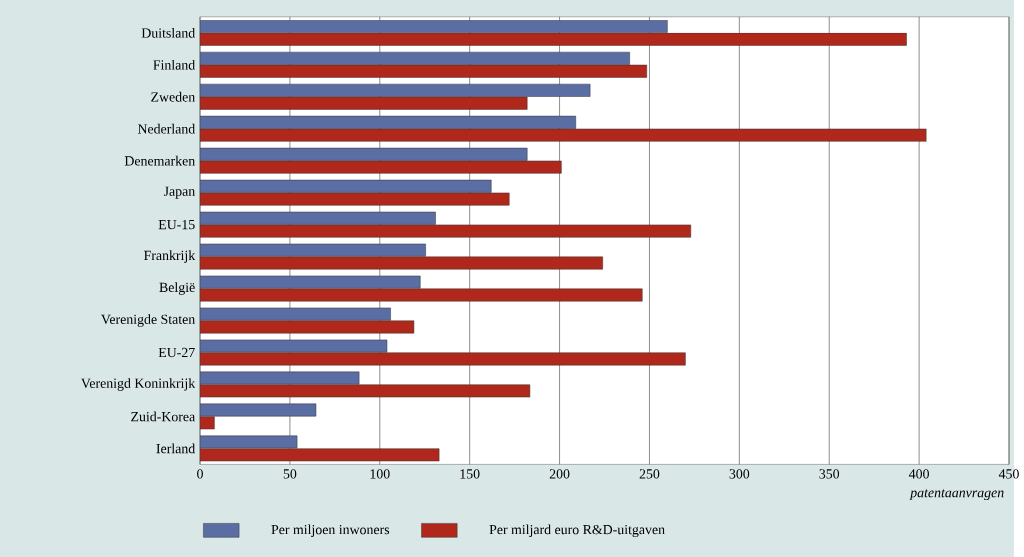 Image resolution: width=1024 pixels, height=557 pixels. What do you see at coordinates (380, 473) in the screenshot?
I see `x-tick-label: 100` at bounding box center [380, 473].